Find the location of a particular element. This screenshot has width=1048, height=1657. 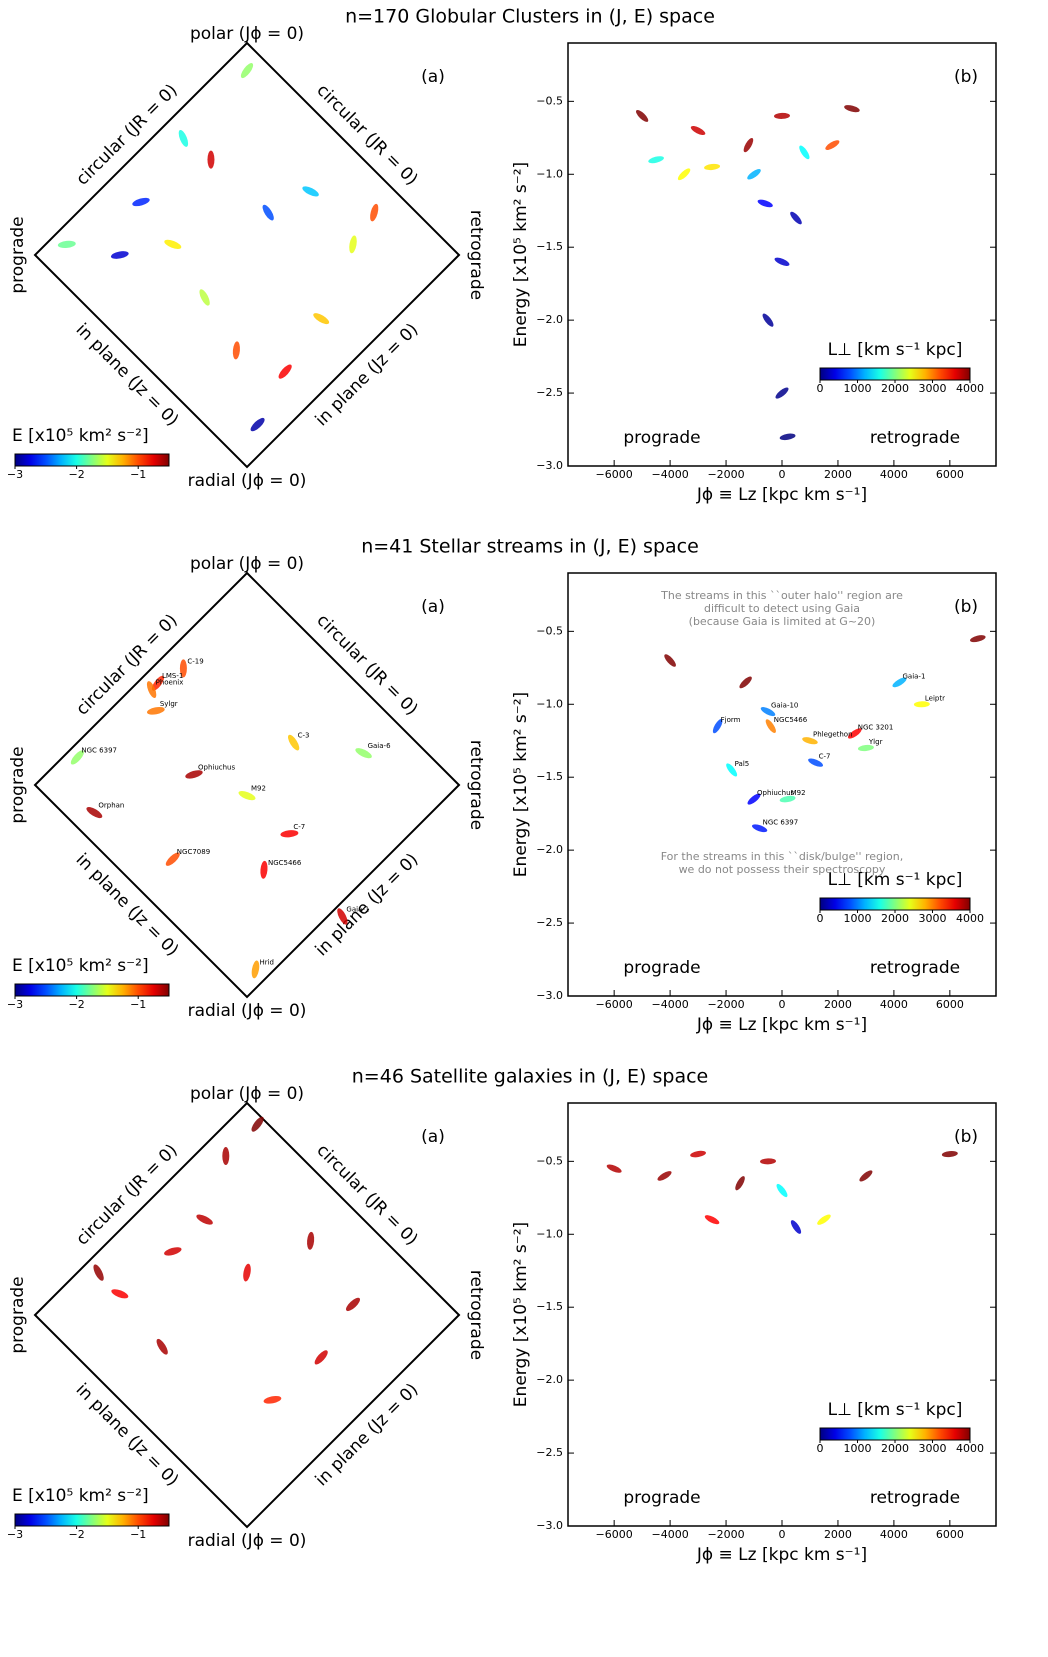

colorbar is located at coordinates (92, 990).